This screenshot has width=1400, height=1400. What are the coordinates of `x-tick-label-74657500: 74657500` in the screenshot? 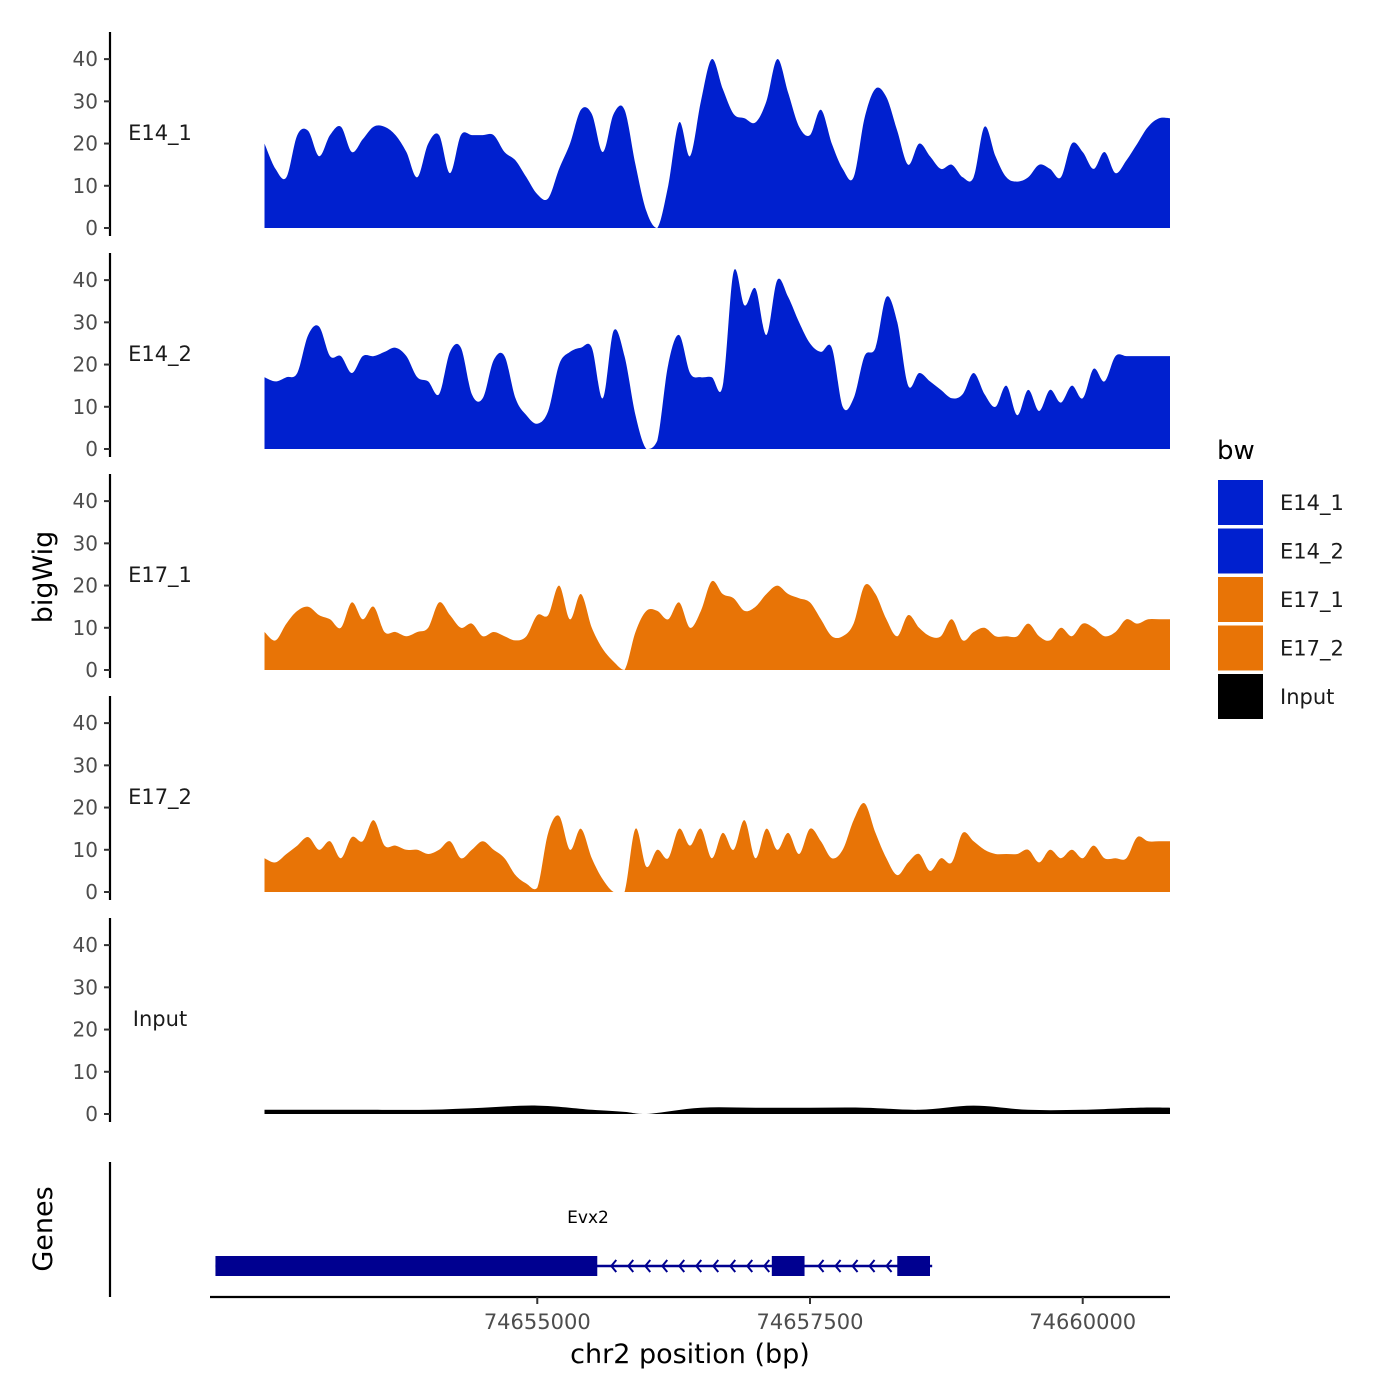 It's located at (810, 1322).